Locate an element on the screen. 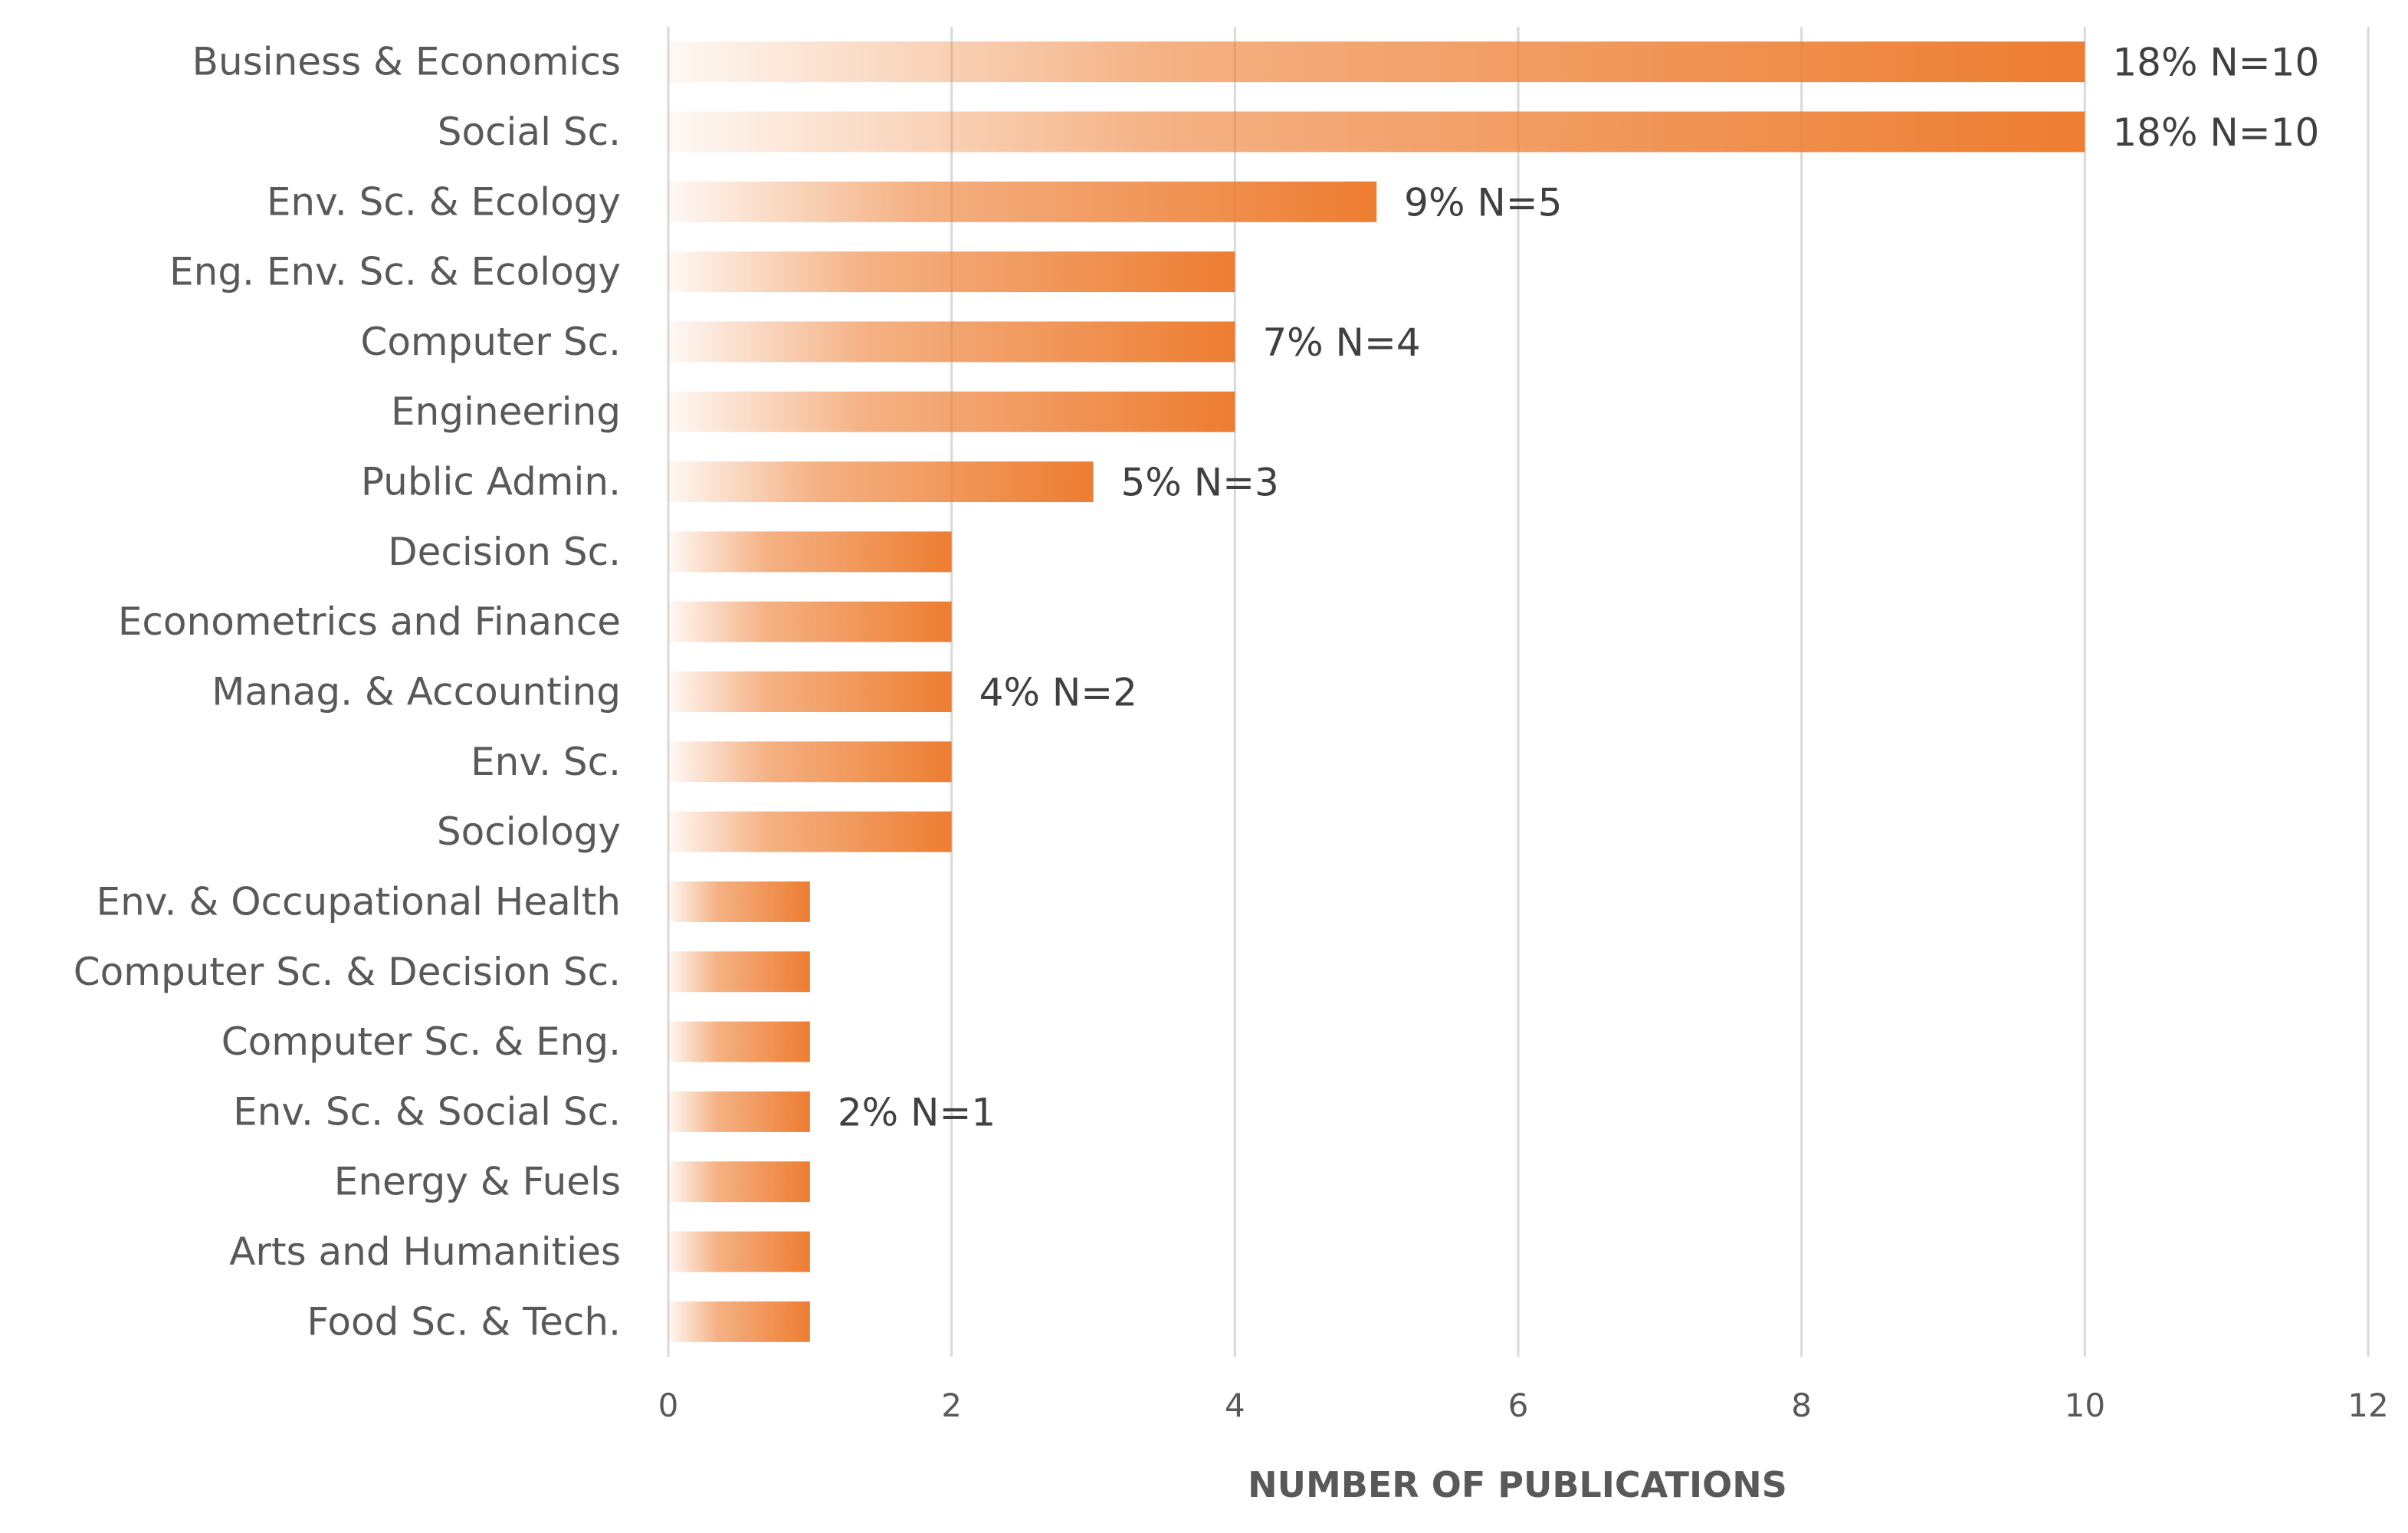 The image size is (2408, 1533). category-label: Computer Sc. & Decision Sc. is located at coordinates (347, 972).